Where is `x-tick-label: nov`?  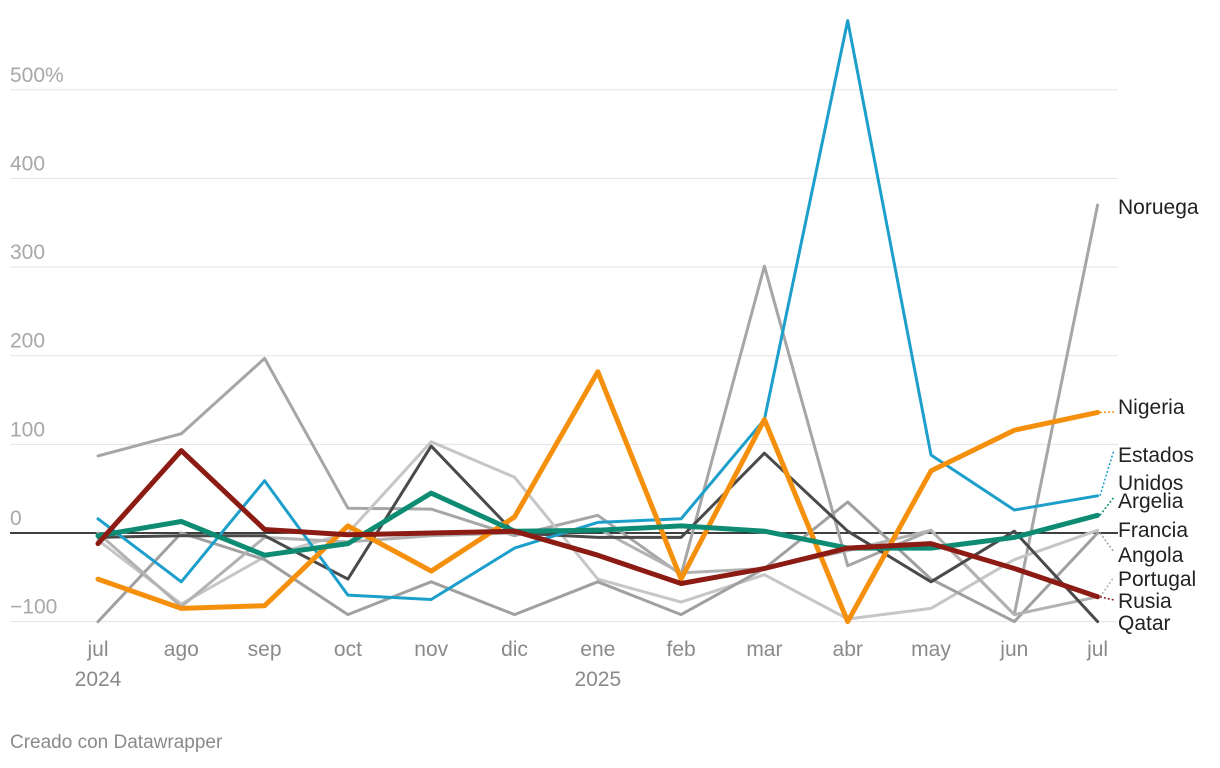 x-tick-label: nov is located at coordinates (431, 649).